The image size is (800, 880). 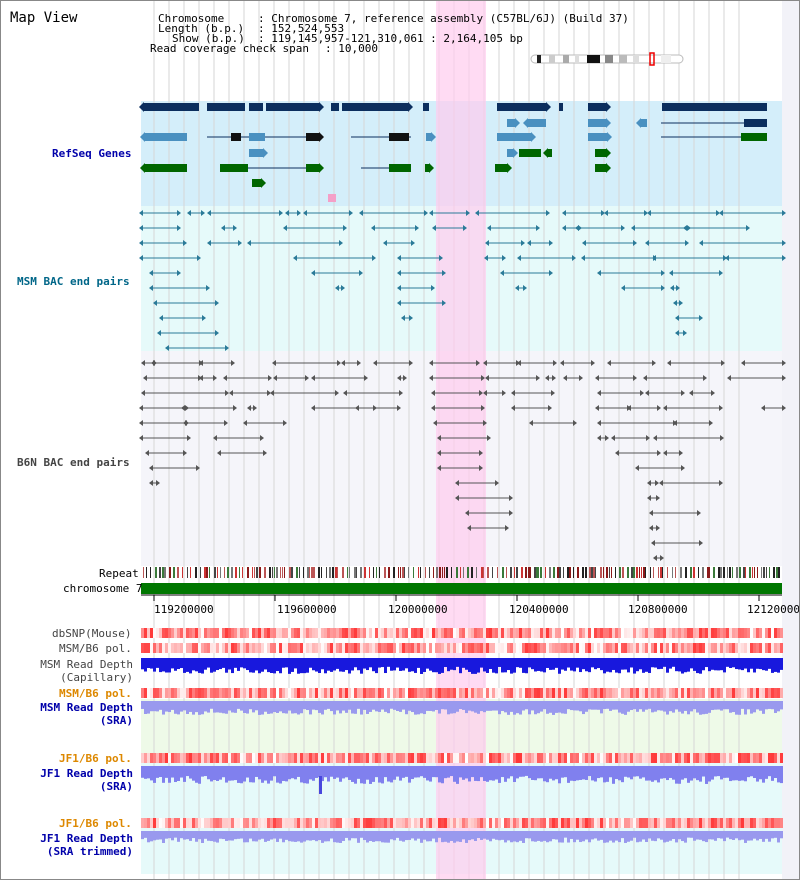 I want to click on ideogram-band, so click(x=666, y=59).